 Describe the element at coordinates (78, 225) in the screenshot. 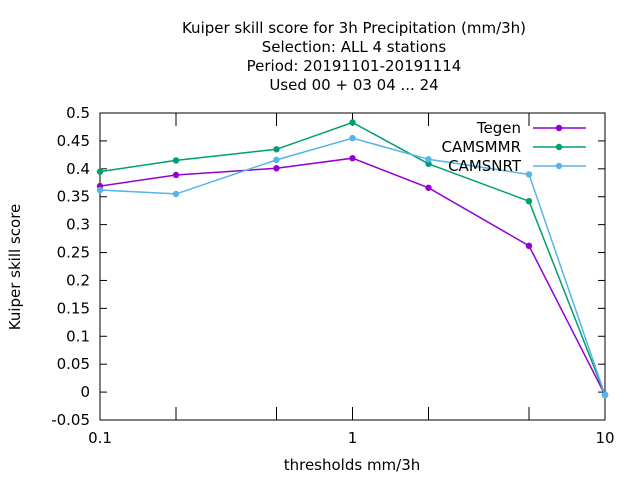

I see `y-tick-label: 0.3` at that location.